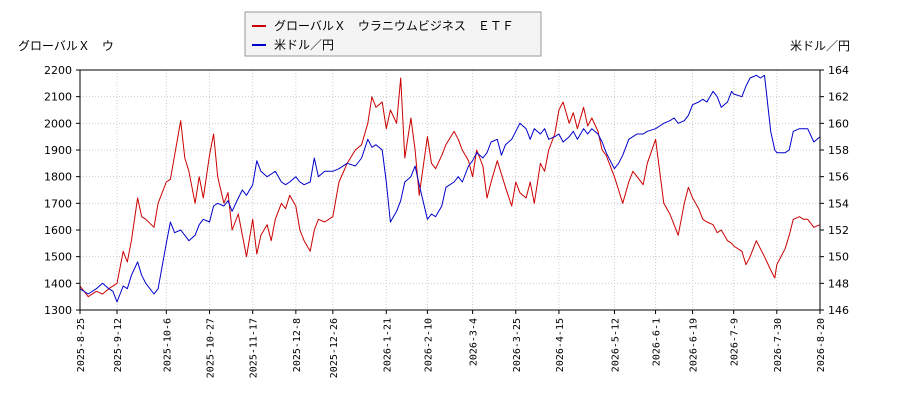 The width and height of the screenshot is (900, 400). I want to click on y-left-tick-label: 1300, so click(58, 310).